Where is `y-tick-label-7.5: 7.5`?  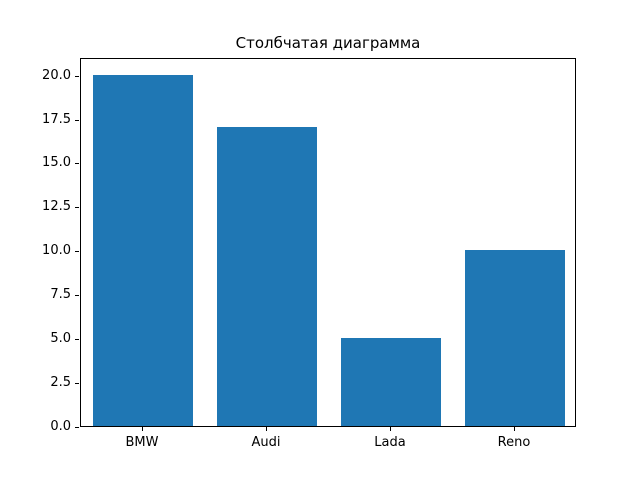 y-tick-label-7.5: 7.5 is located at coordinates (60, 295).